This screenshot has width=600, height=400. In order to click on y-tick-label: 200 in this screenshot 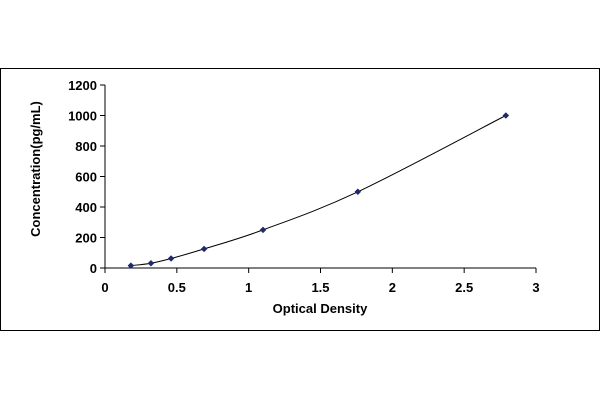, I will do `click(86, 238)`.